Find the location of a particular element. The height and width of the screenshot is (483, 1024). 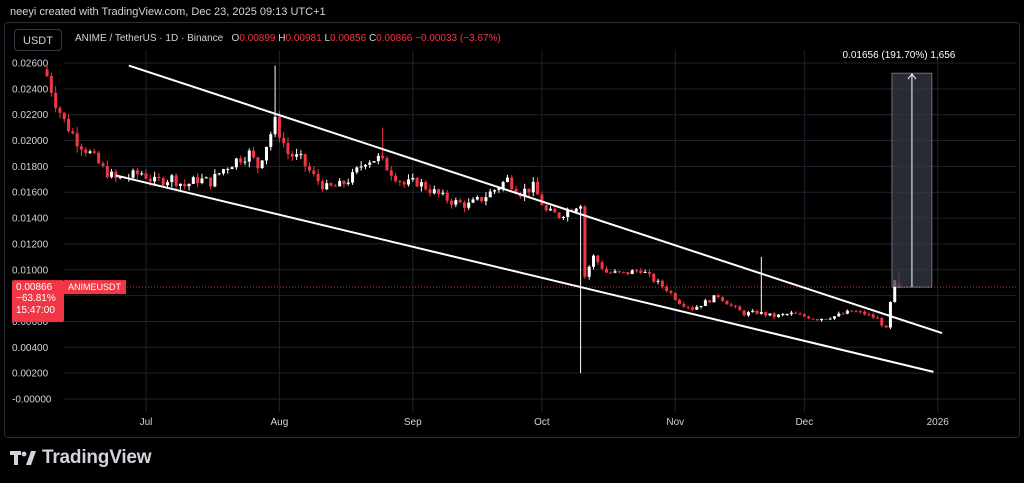

y-tick-label: 0.01600 is located at coordinates (30, 193).